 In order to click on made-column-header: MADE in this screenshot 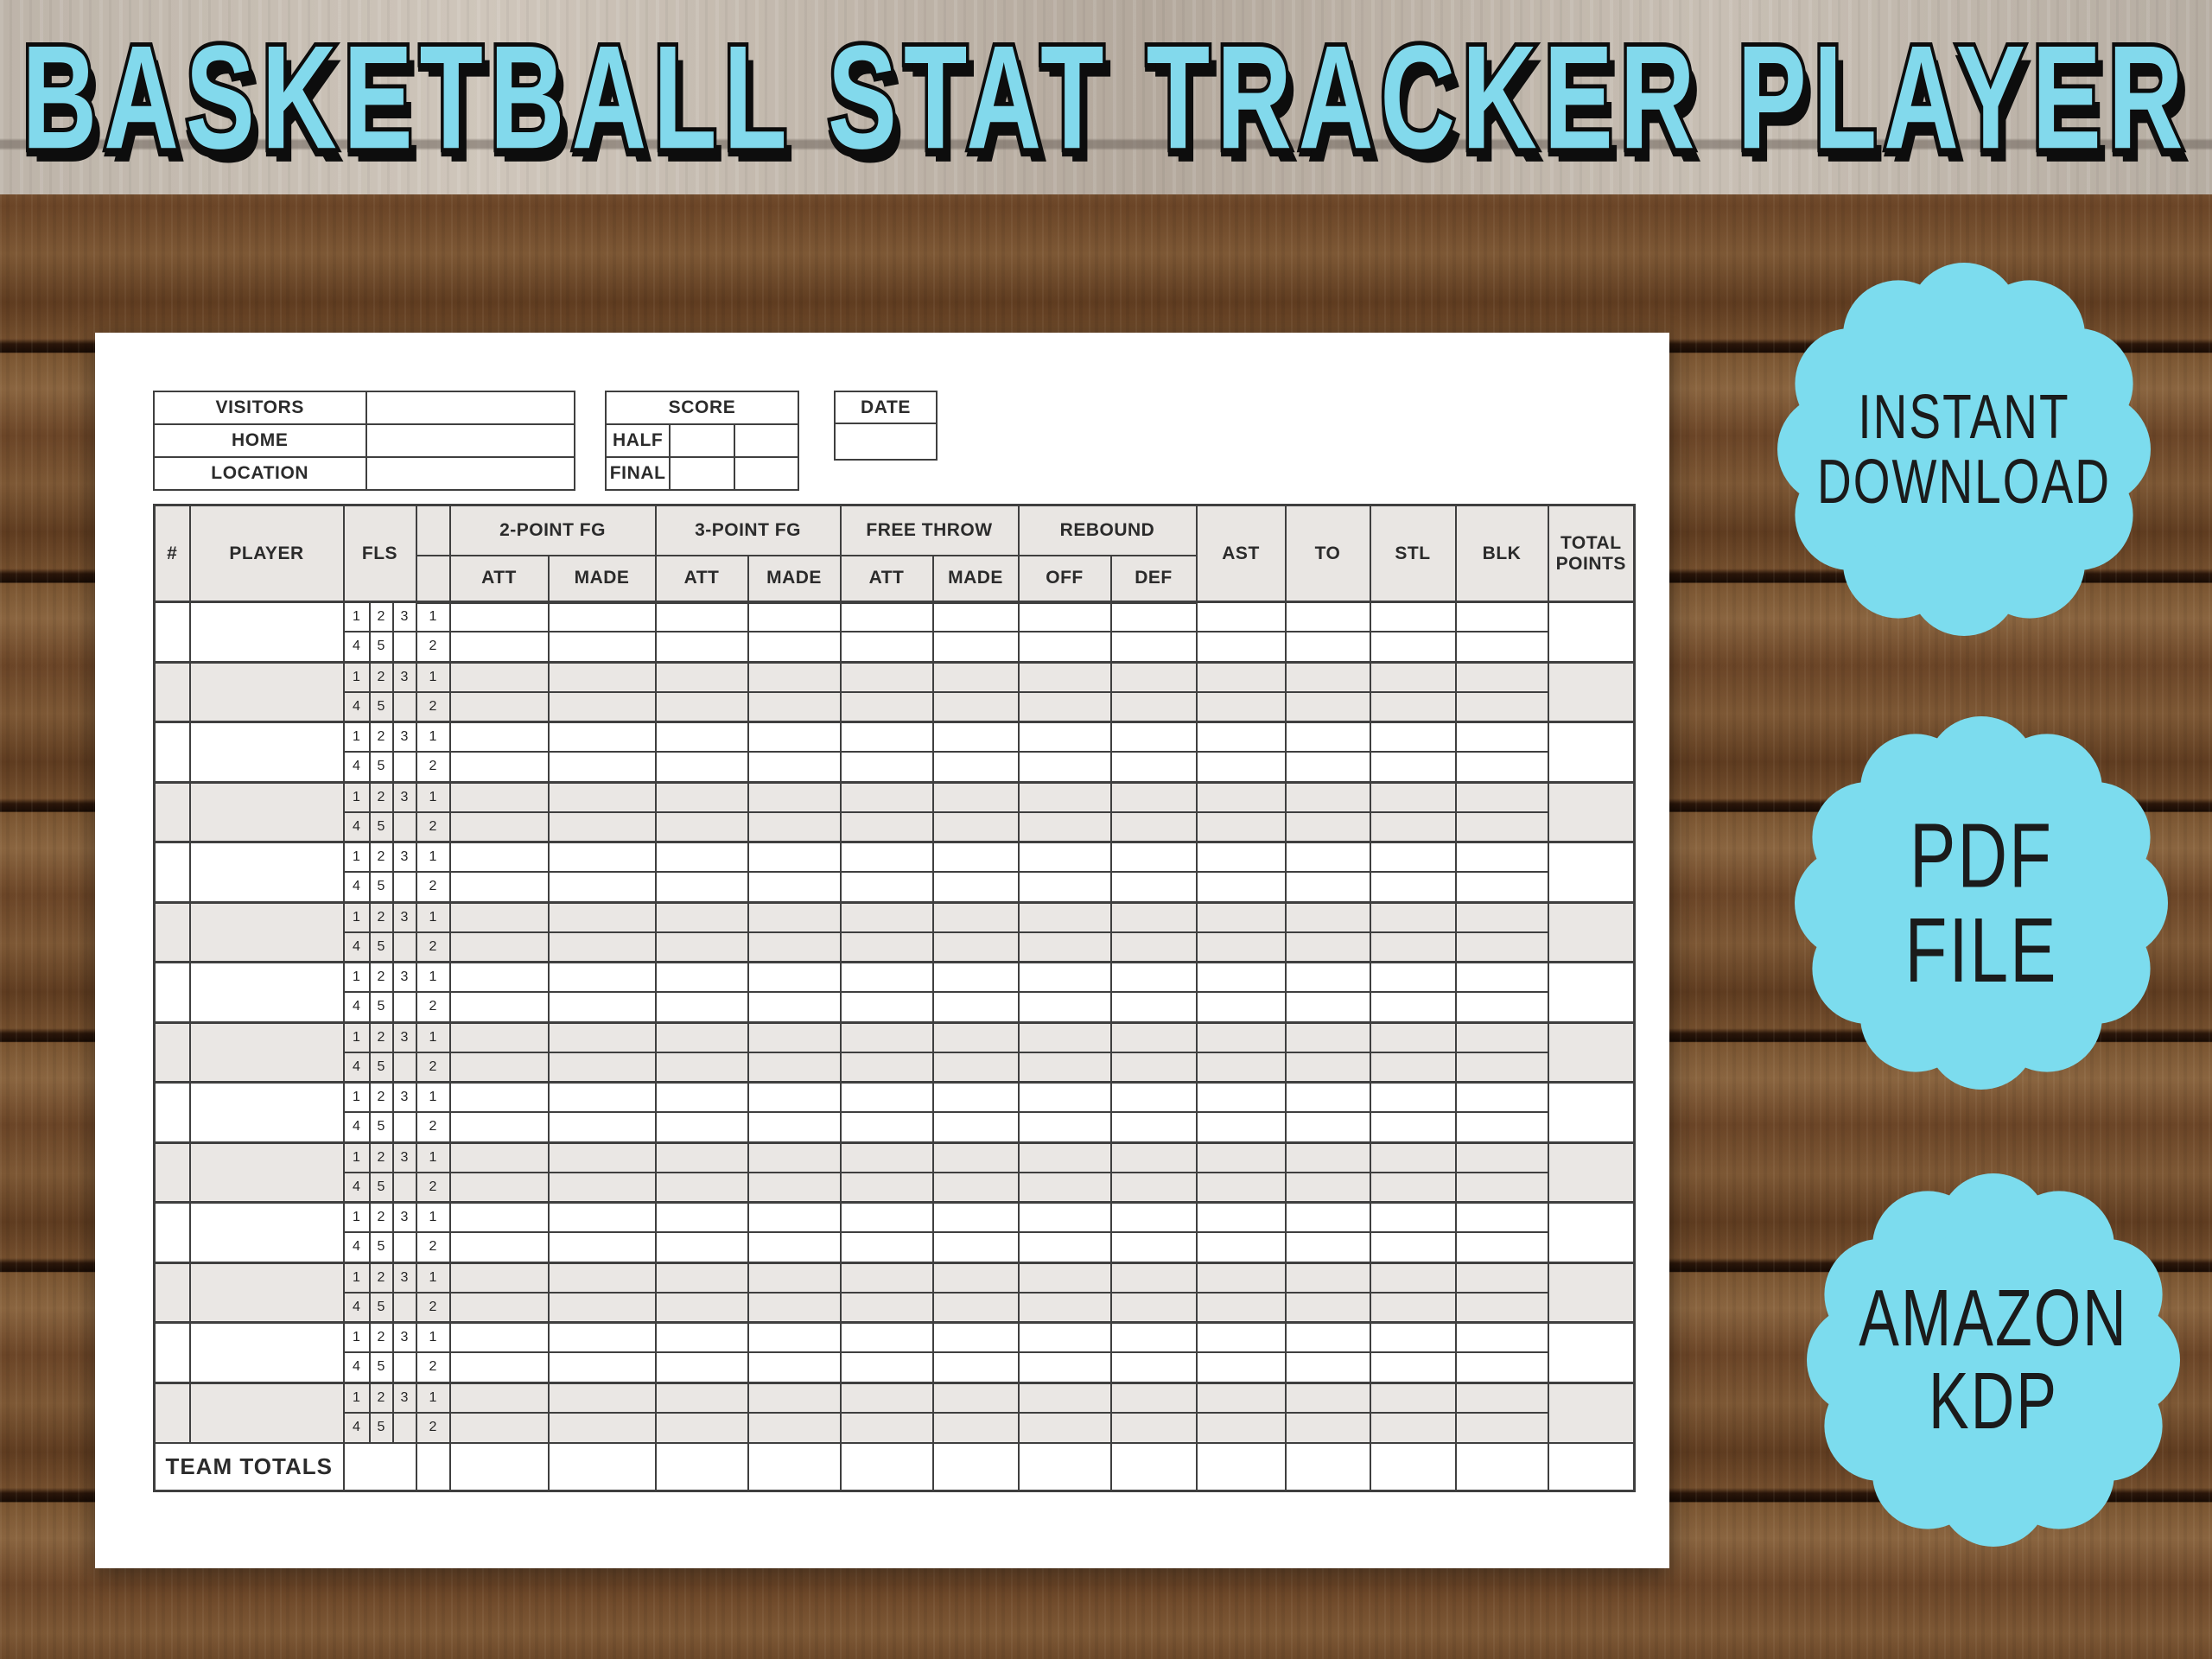, I will do `click(602, 579)`.